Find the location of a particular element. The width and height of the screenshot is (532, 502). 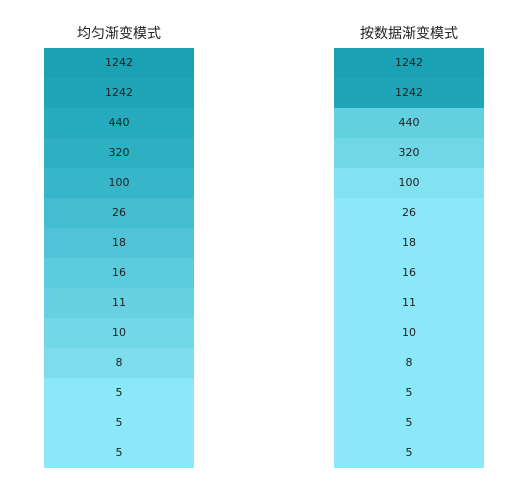

panel-title: 均匀渐变模式 is located at coordinates (119, 34).